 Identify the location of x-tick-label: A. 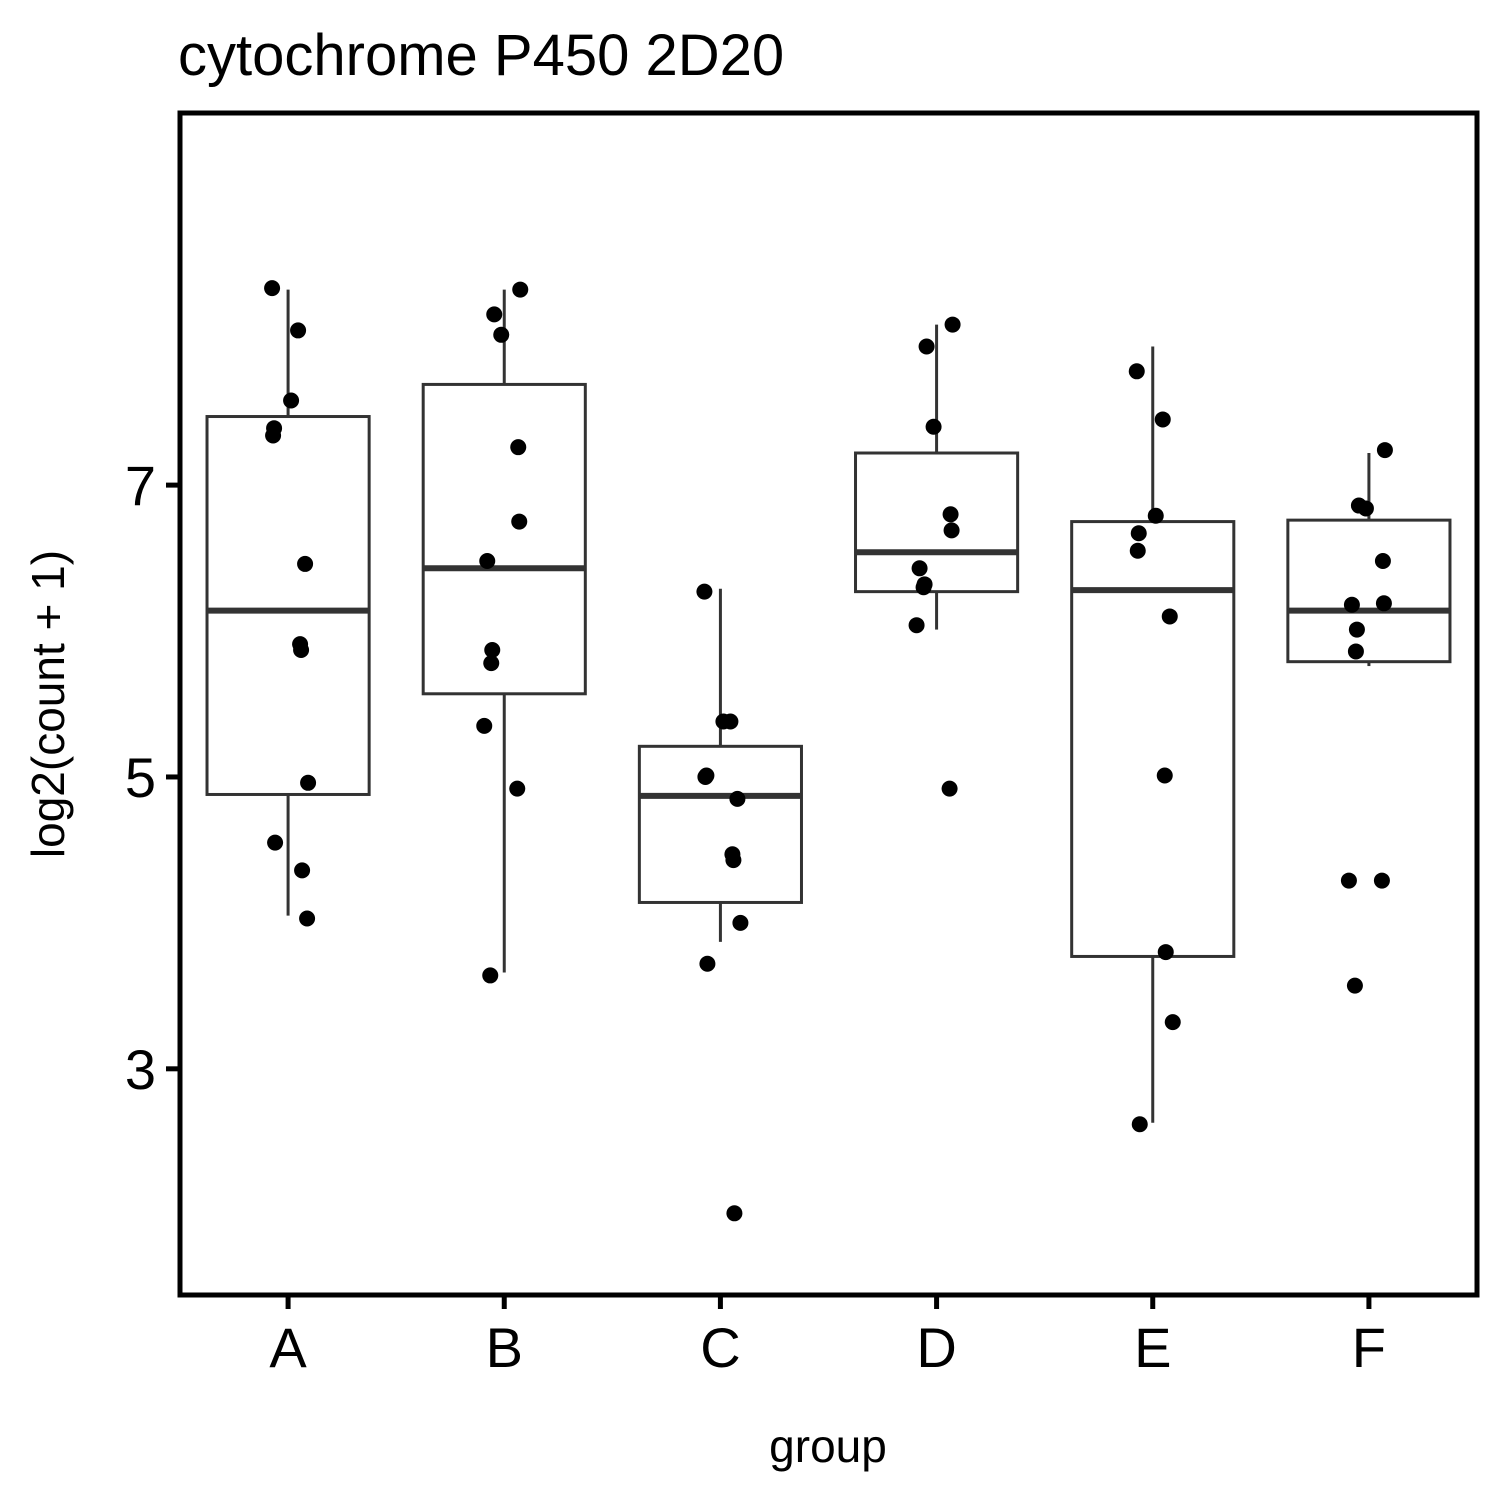
(288, 1347).